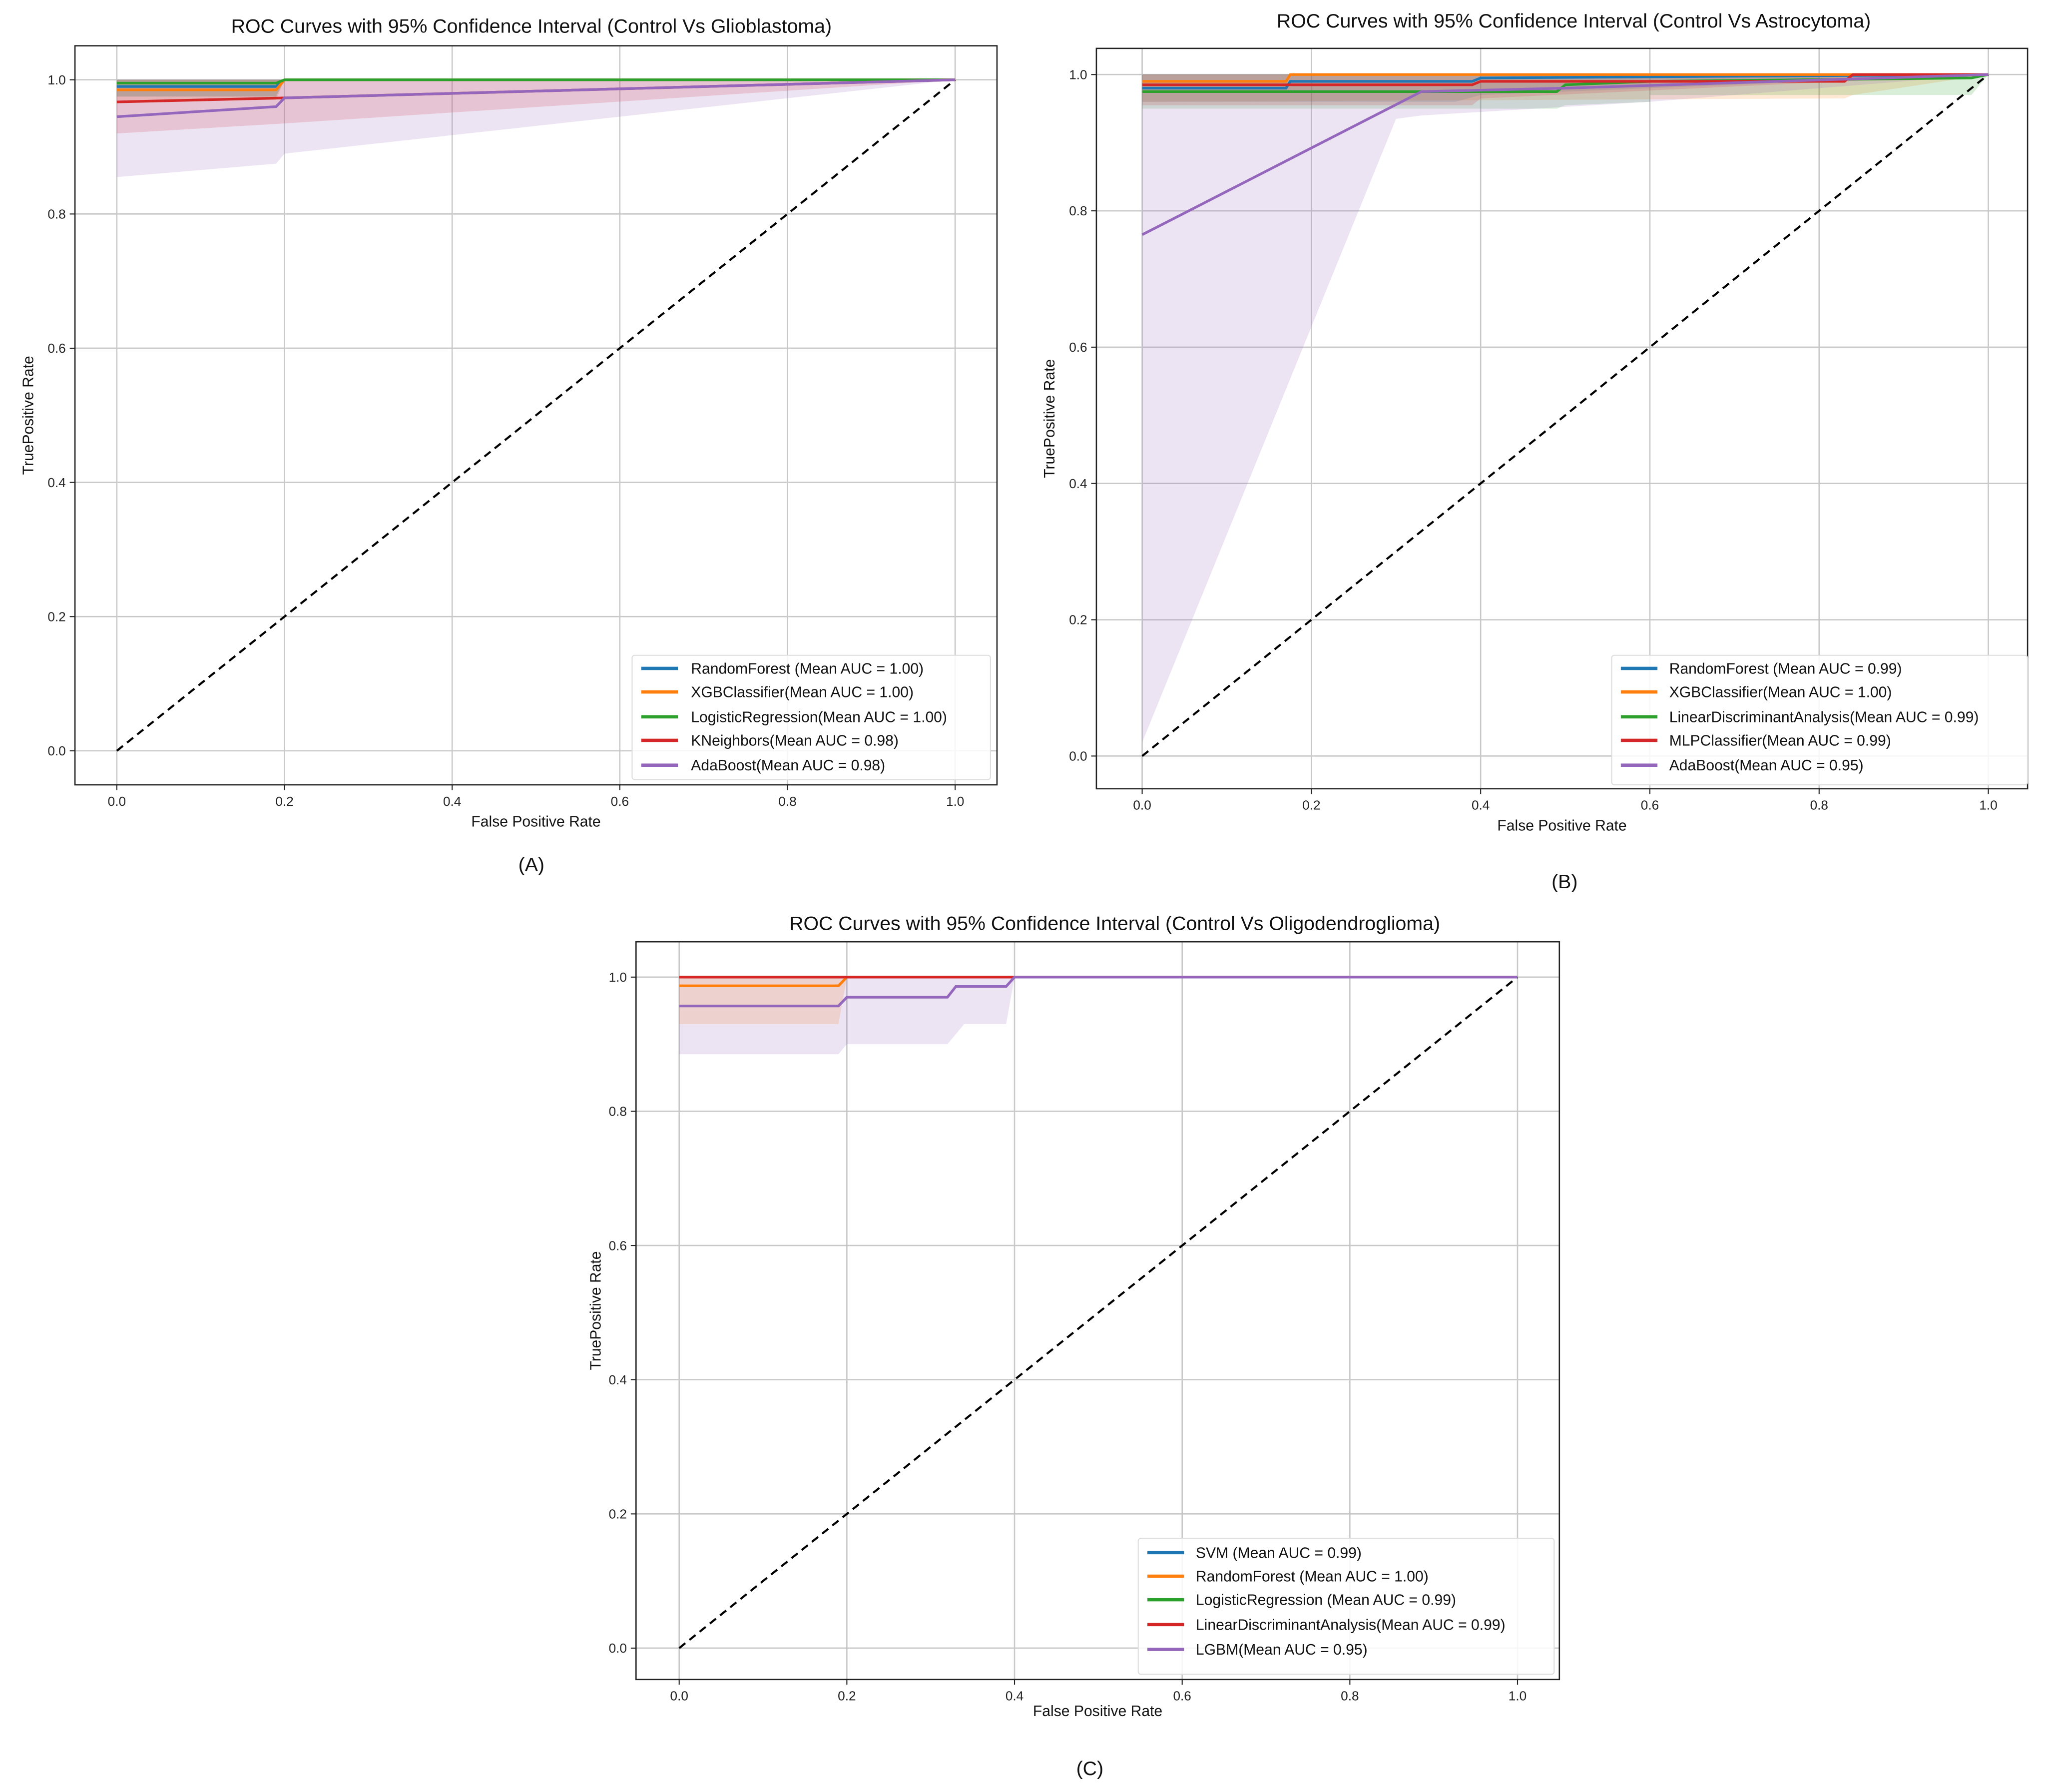 The width and height of the screenshot is (2045, 1792). Describe the element at coordinates (819, 717) in the screenshot. I see `legend-label: LogisticRegression(Mean AUC = 1.00)` at that location.